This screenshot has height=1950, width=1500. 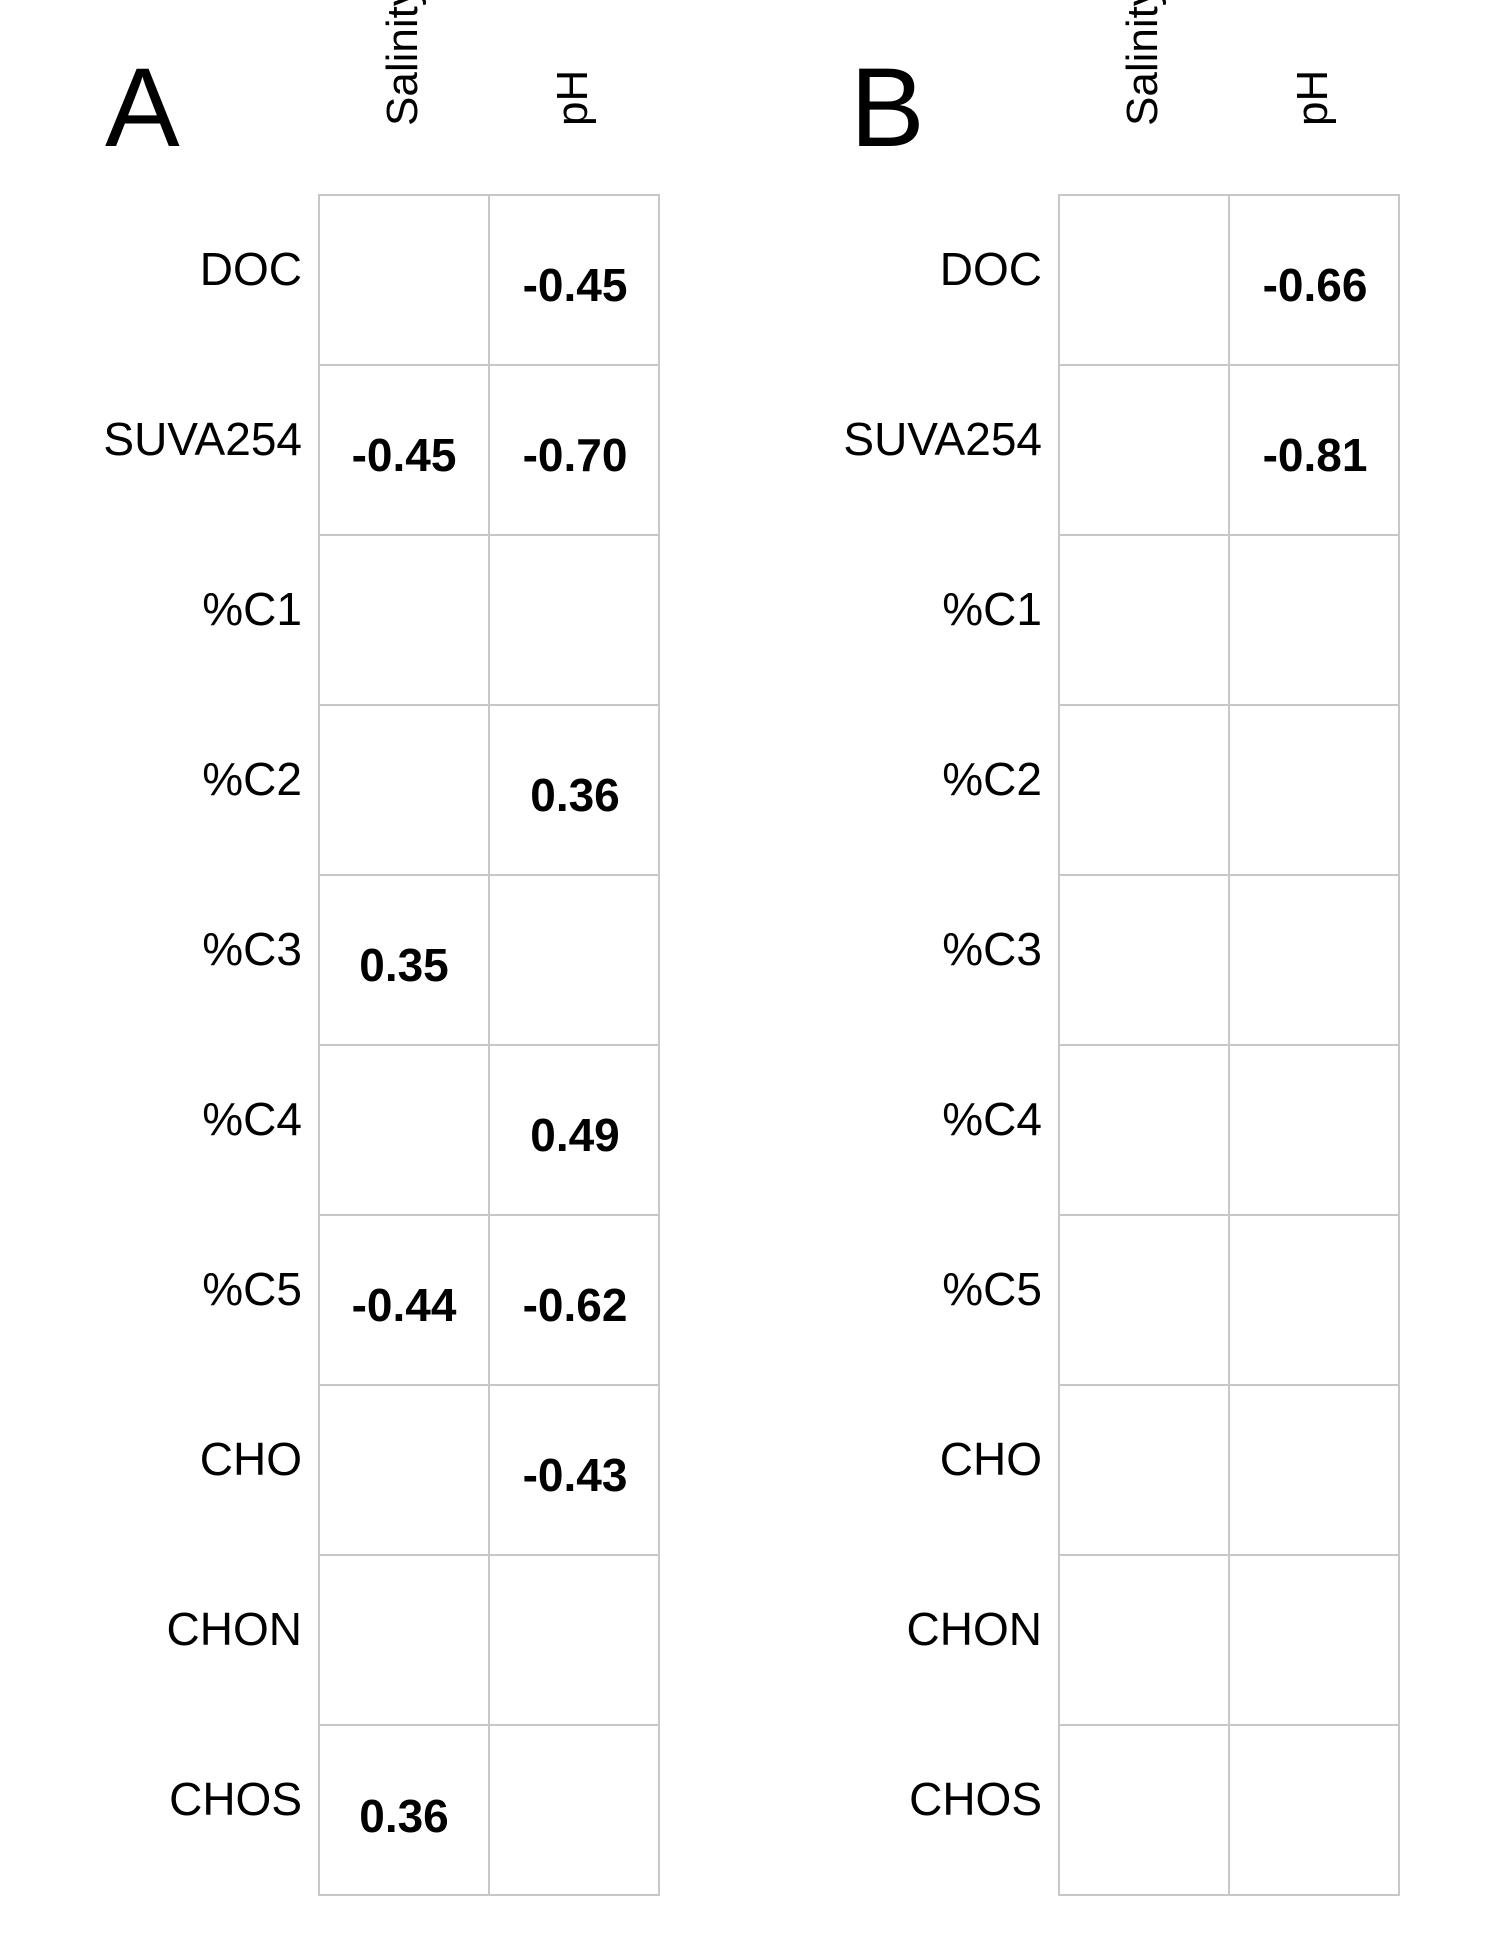 I want to click on table-cell: 0.49, so click(x=575, y=1131).